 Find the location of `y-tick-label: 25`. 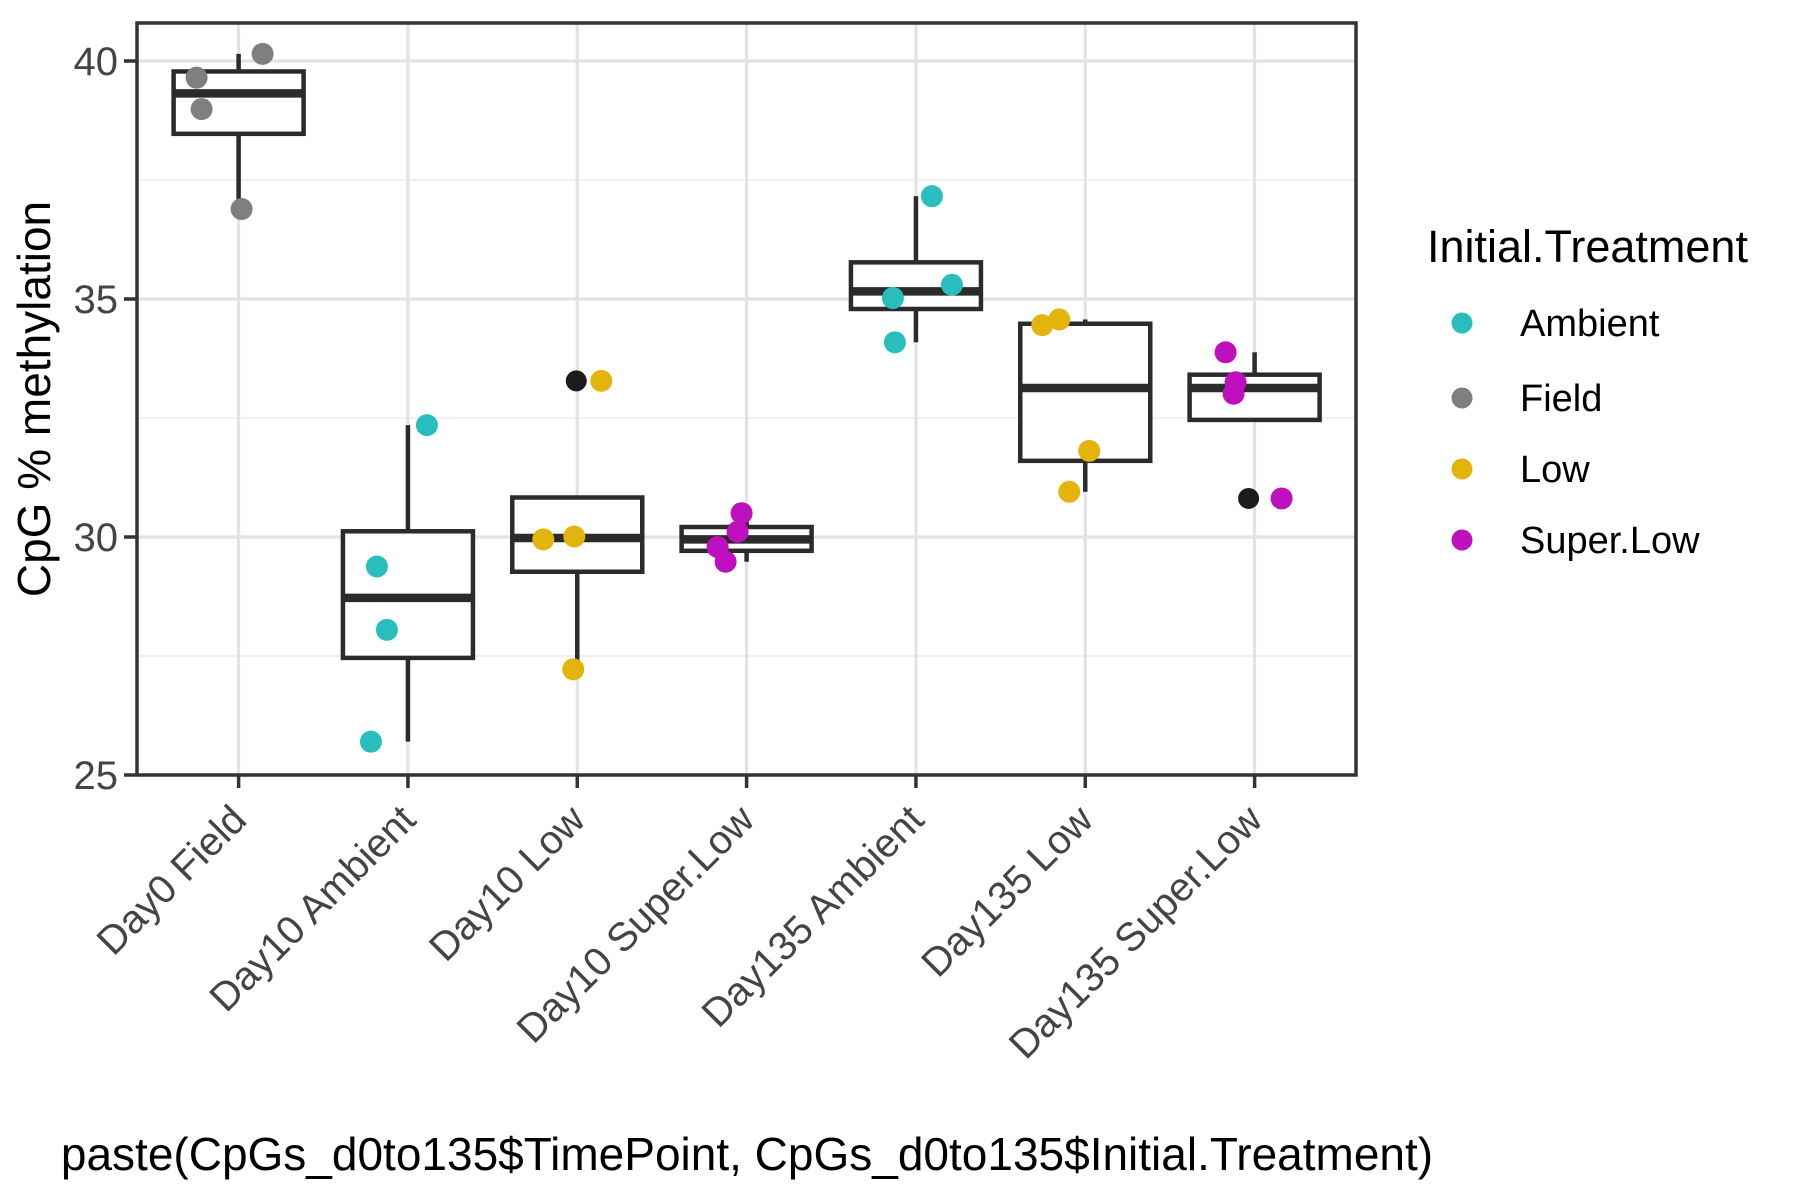

y-tick-label: 25 is located at coordinates (96, 776).